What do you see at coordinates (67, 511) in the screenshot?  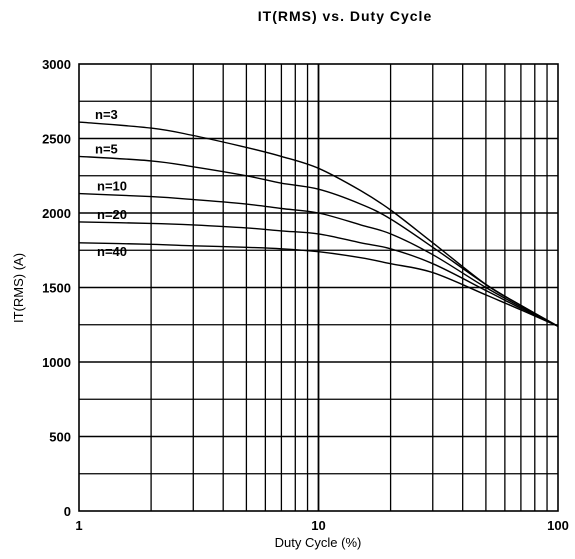 I see `y-tick-label: 0` at bounding box center [67, 511].